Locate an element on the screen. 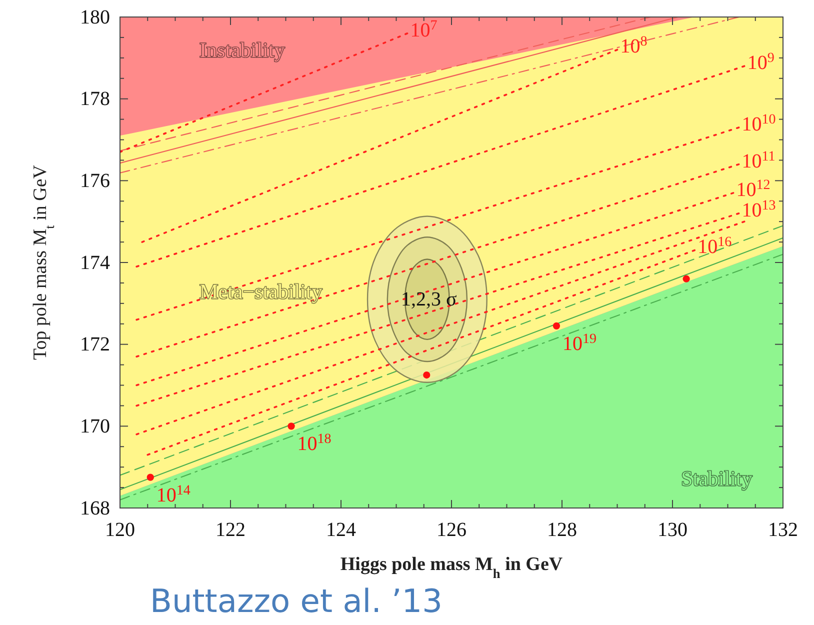  series-label: 10$^{16}$ is located at coordinates (715, 246).